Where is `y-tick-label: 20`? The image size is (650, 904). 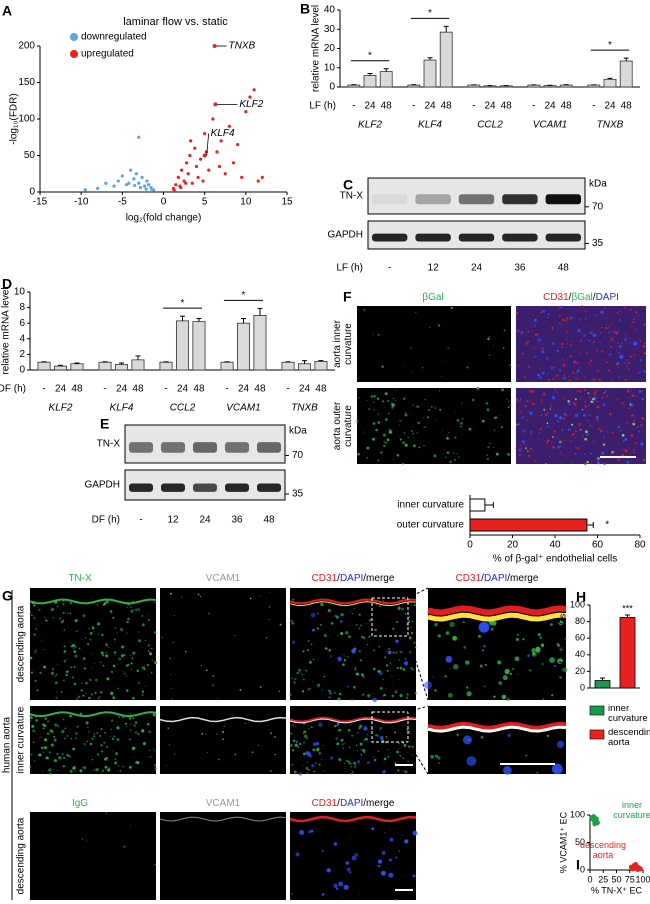 y-tick-label: 20 is located at coordinates (330, 48).